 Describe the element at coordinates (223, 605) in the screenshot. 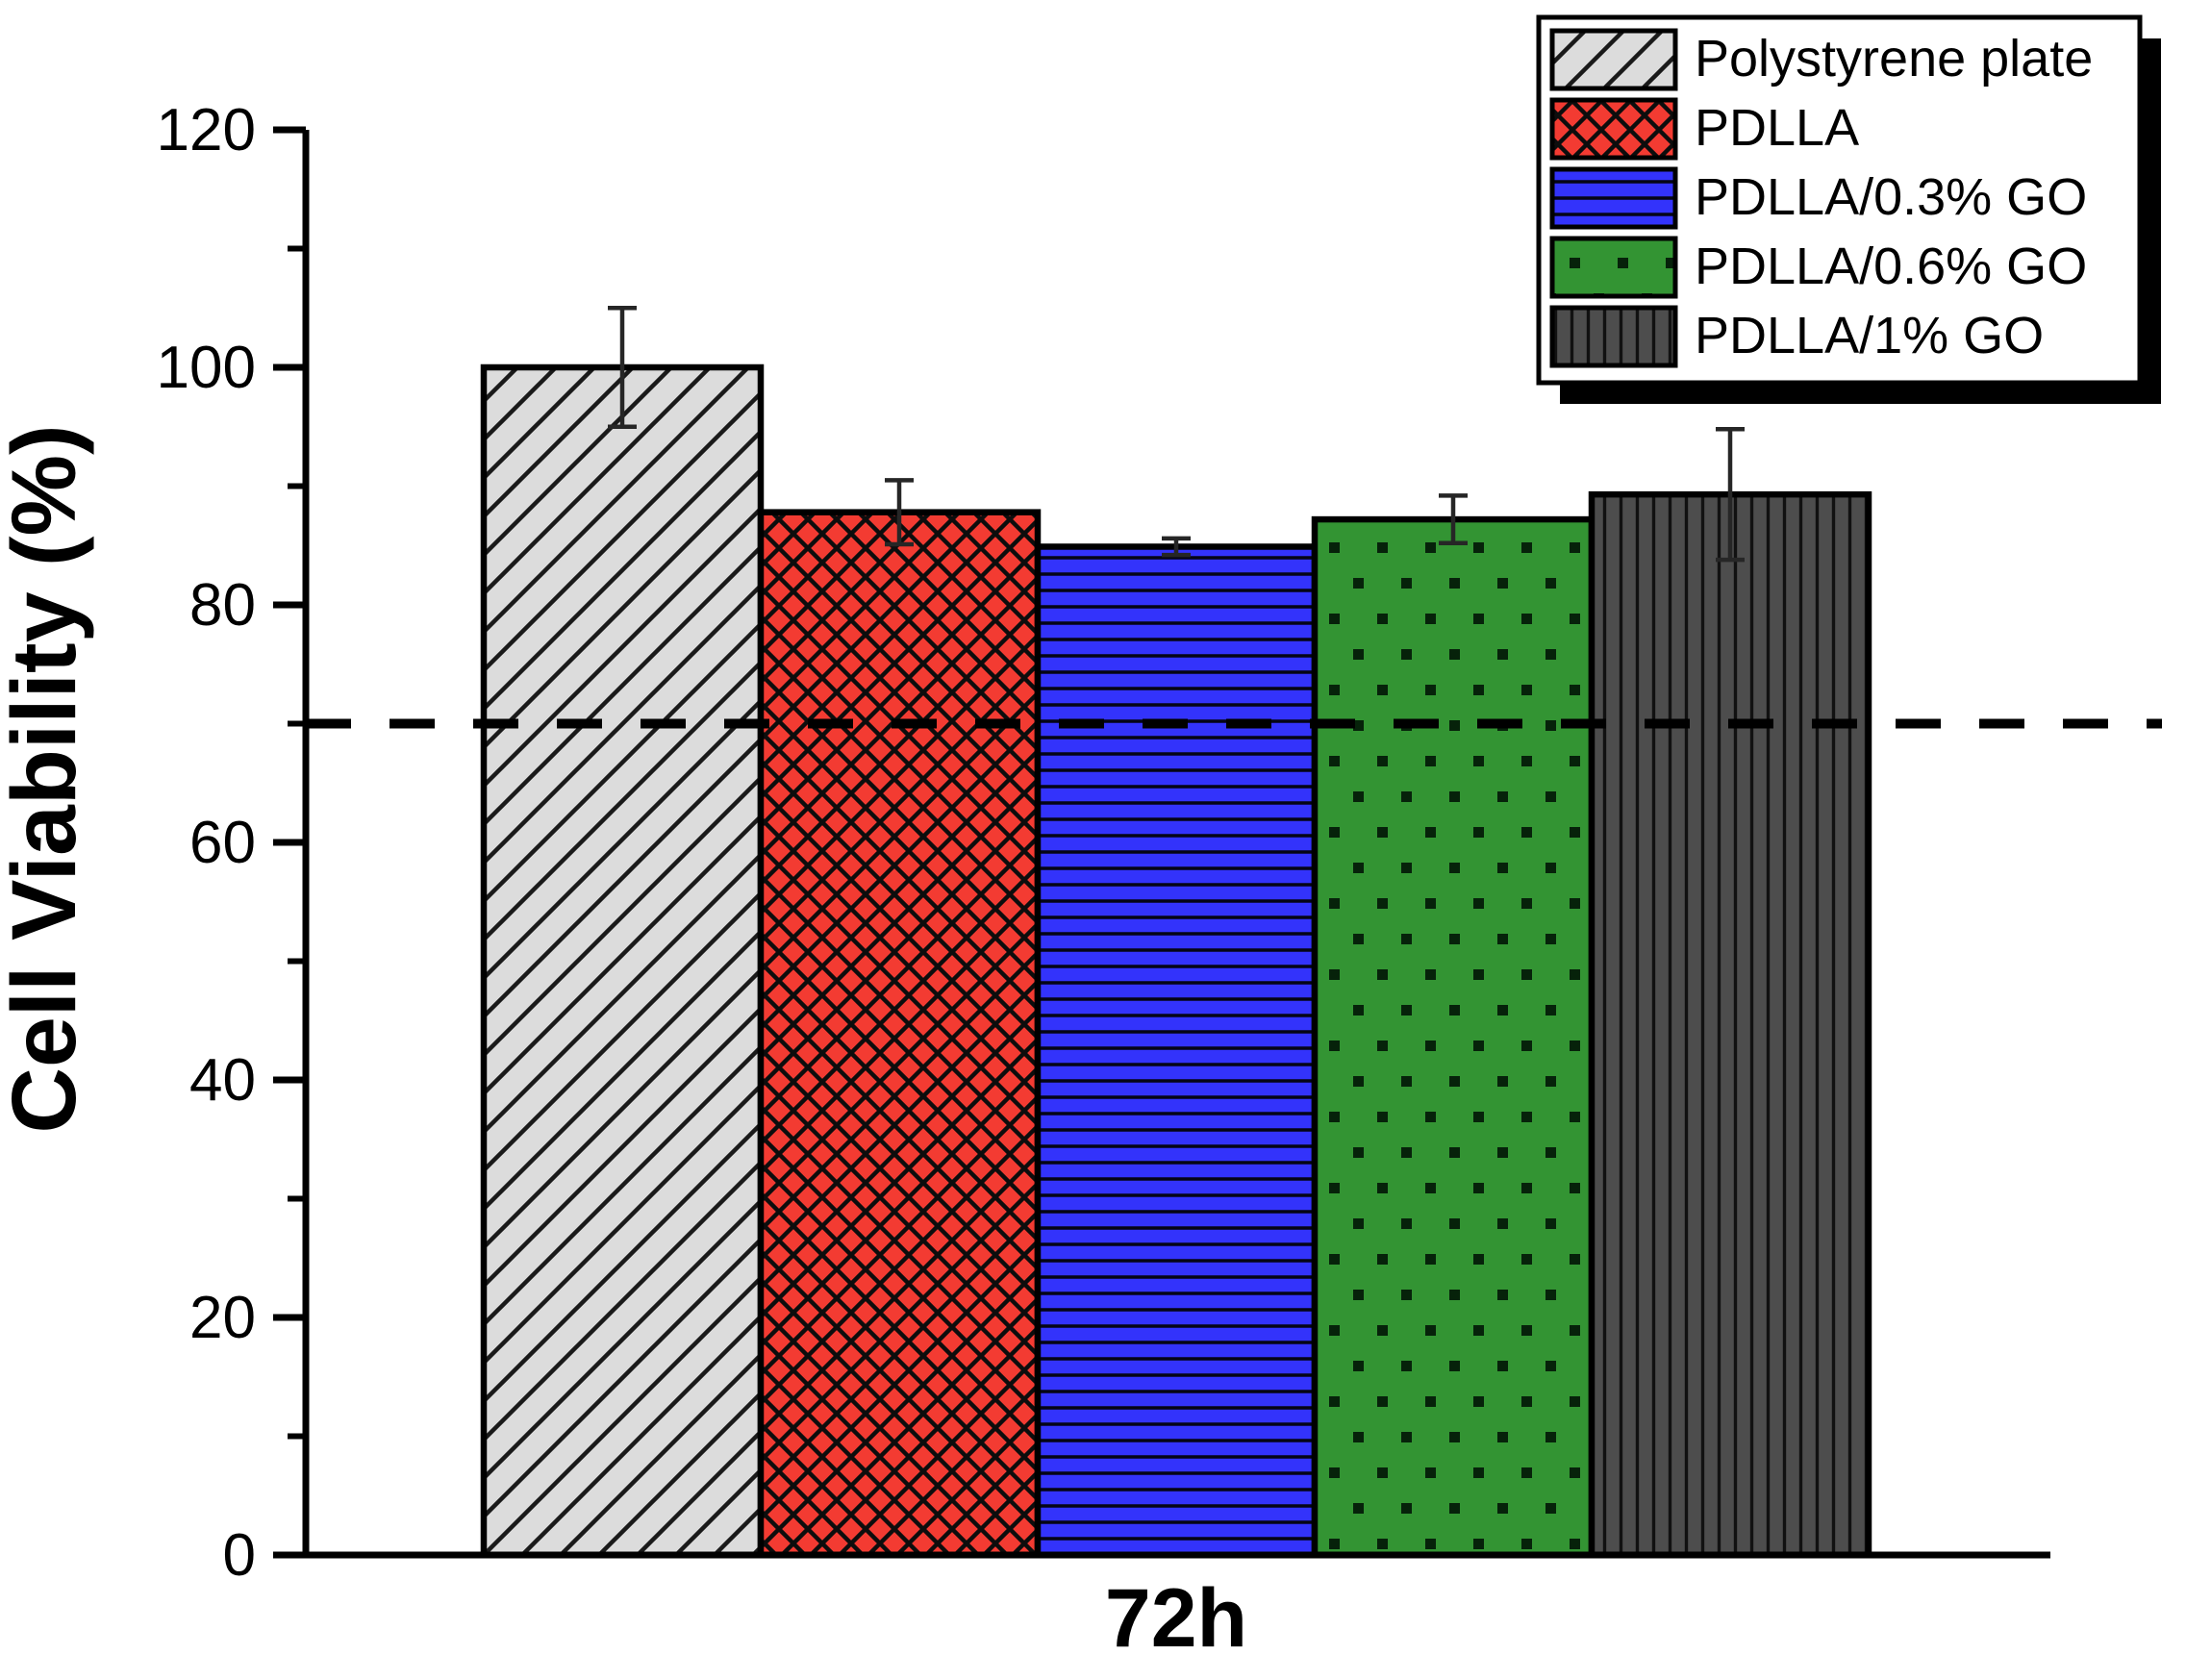

I see `y-tick-label: 80` at that location.